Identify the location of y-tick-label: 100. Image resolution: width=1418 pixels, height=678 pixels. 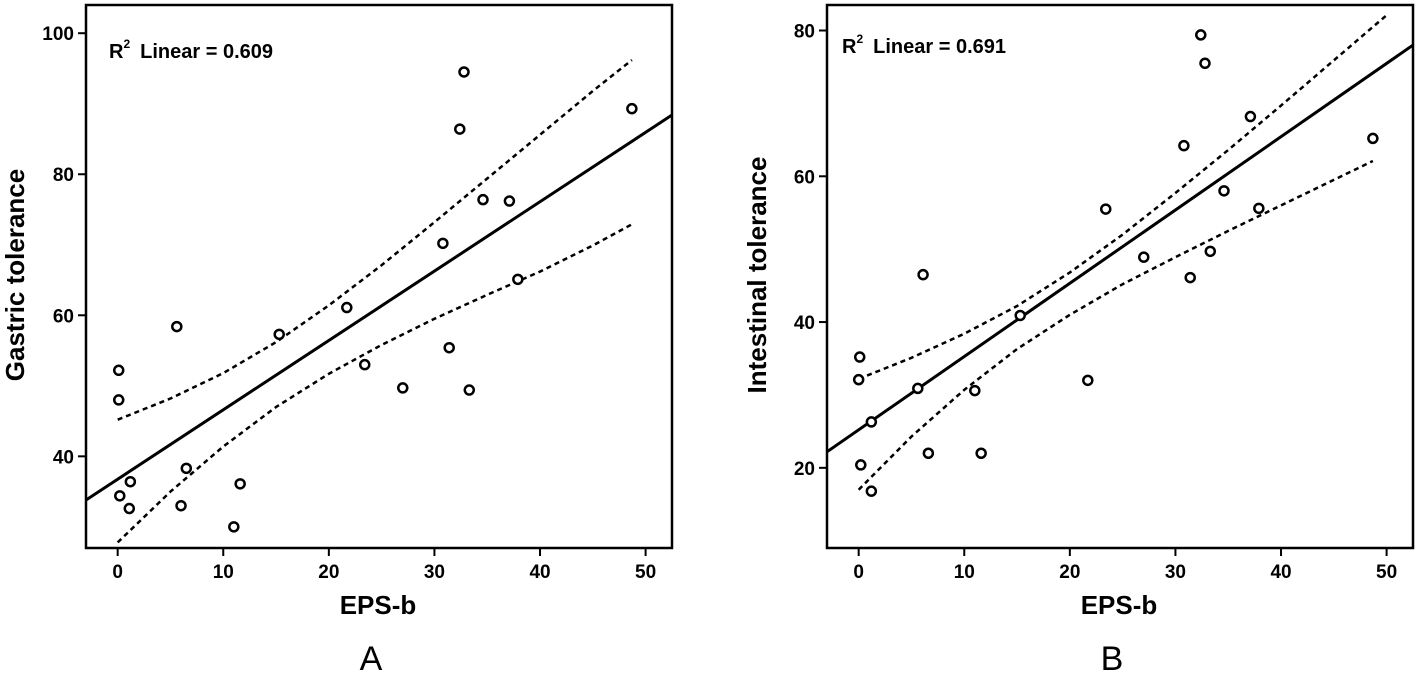
(58, 34).